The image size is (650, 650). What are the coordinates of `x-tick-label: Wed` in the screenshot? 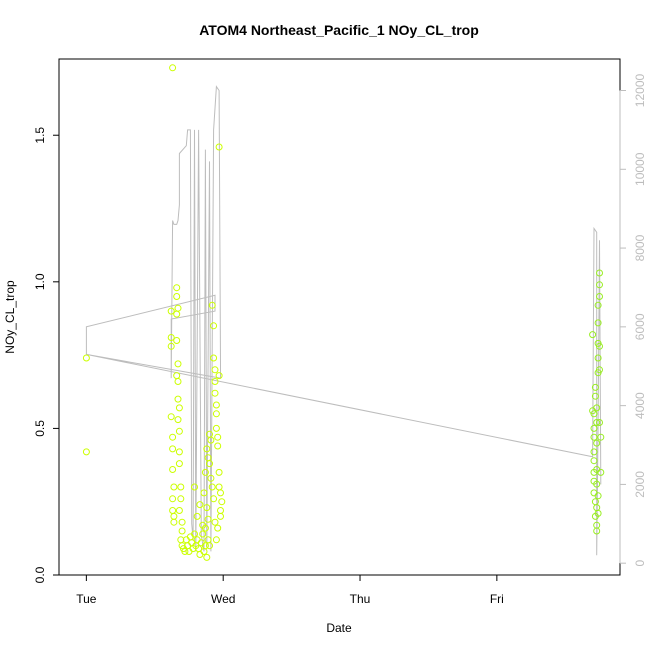 It's located at (223, 599).